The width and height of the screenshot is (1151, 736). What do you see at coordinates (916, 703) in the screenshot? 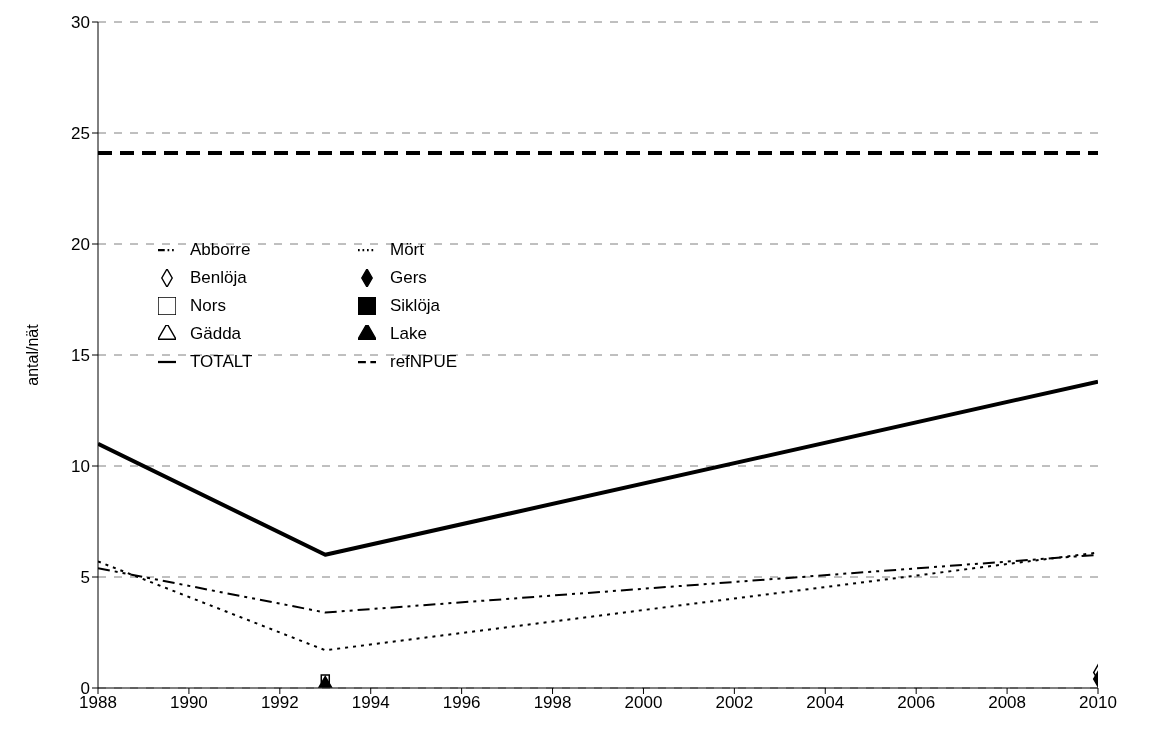
I see `x-tick-label: 2006` at bounding box center [916, 703].